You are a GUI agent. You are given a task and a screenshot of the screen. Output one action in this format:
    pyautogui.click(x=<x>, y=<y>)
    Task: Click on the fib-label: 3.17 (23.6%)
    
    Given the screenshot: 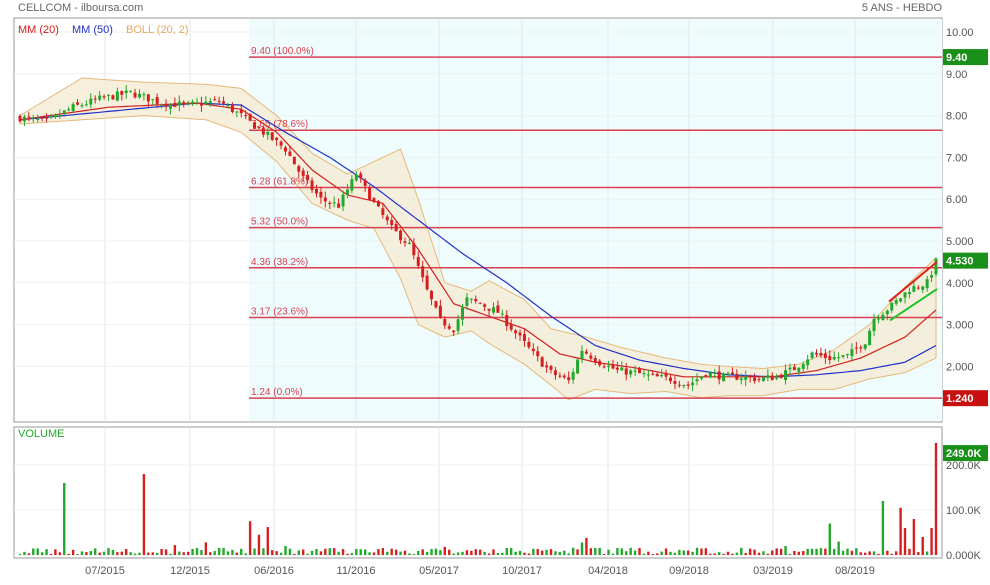 What is the action you would take?
    pyautogui.click(x=279, y=311)
    